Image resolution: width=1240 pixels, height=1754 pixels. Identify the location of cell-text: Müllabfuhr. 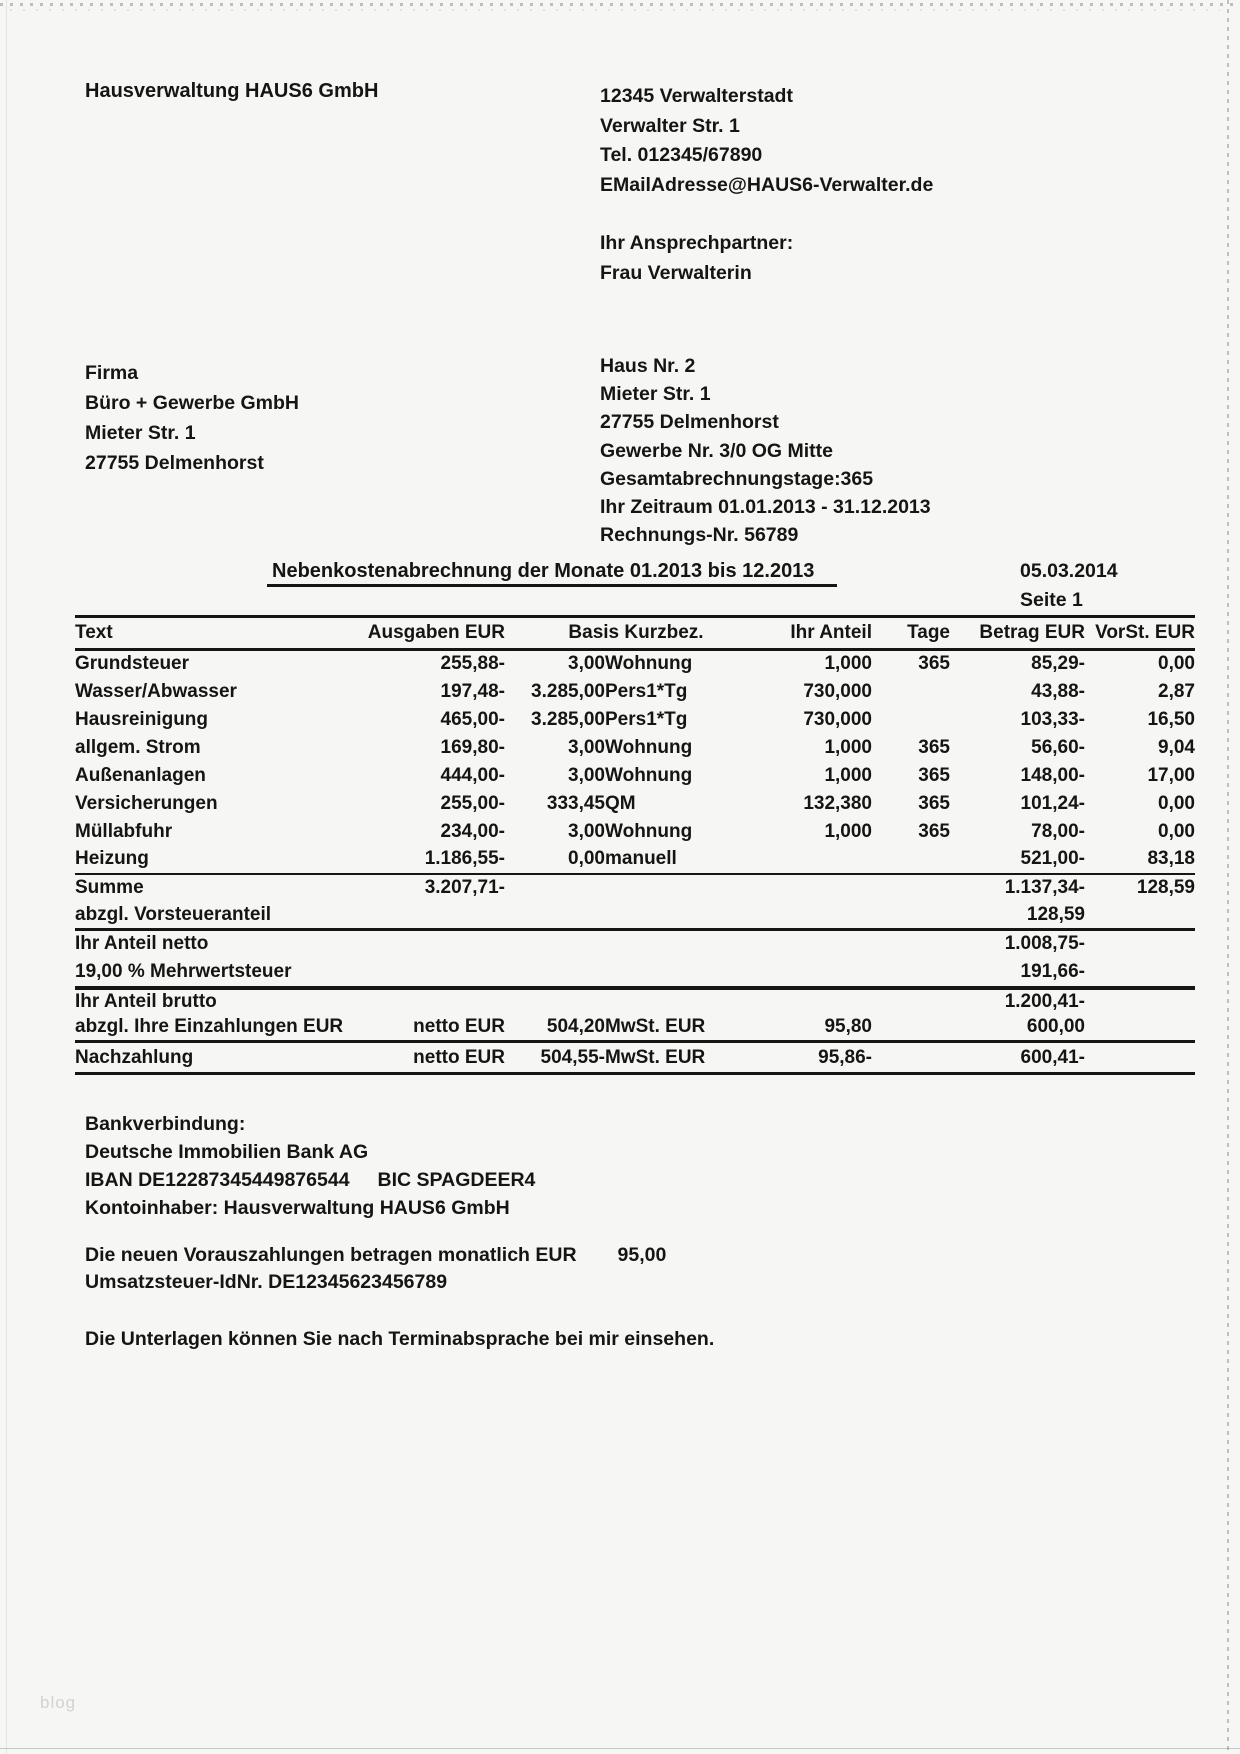
(124, 831).